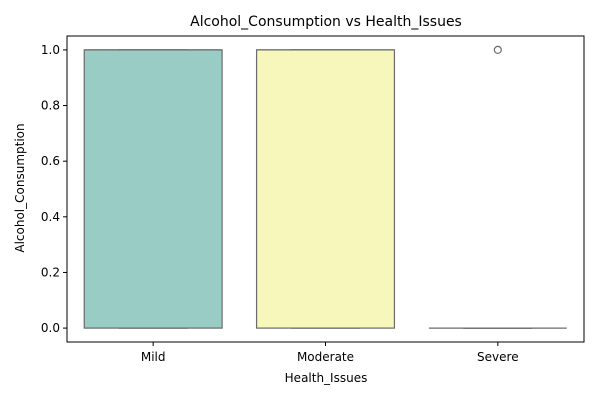 The width and height of the screenshot is (600, 400). What do you see at coordinates (498, 357) in the screenshot?
I see `x-tick-label: Severe` at bounding box center [498, 357].